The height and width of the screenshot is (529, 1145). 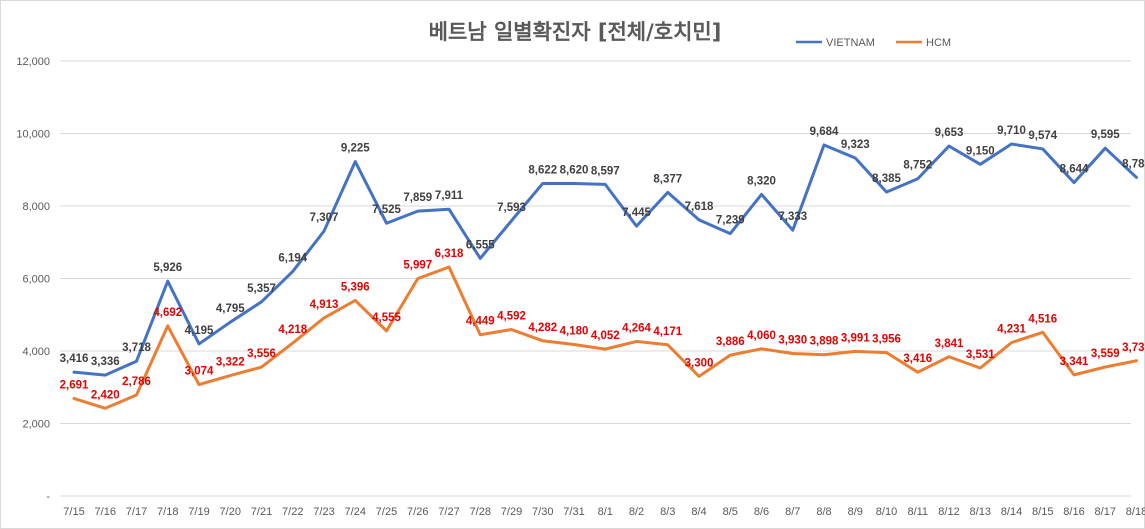 I want to click on x-tick-label: 7/29, so click(x=511, y=512).